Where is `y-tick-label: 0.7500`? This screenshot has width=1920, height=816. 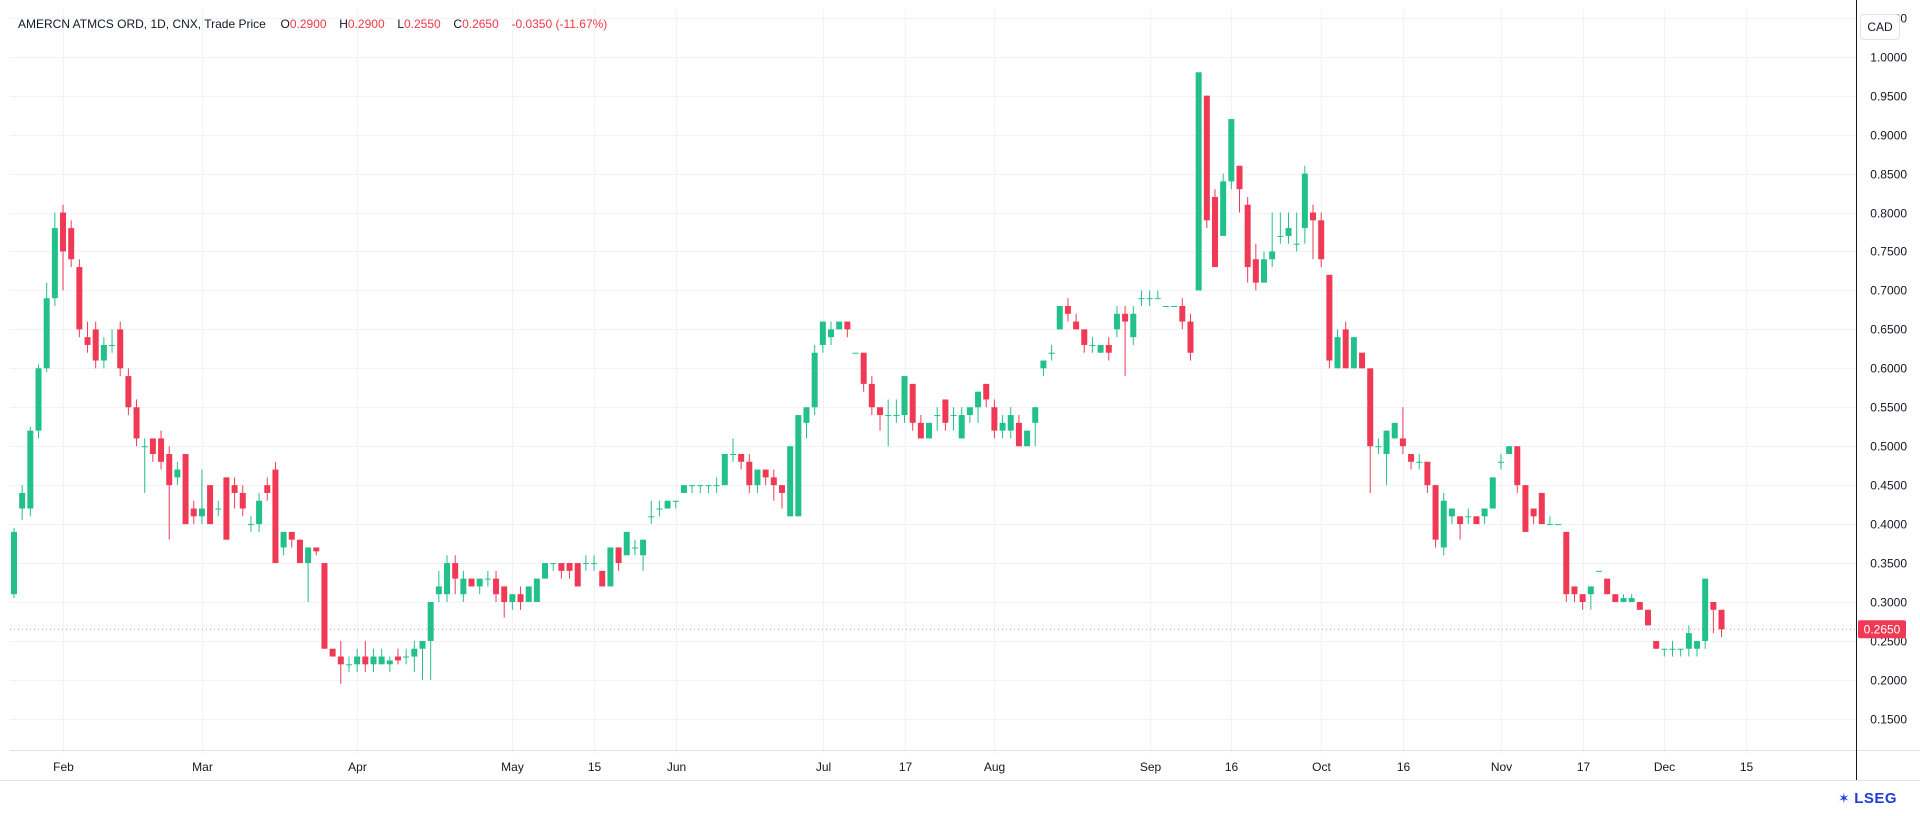 y-tick-label: 0.7500 is located at coordinates (1888, 252).